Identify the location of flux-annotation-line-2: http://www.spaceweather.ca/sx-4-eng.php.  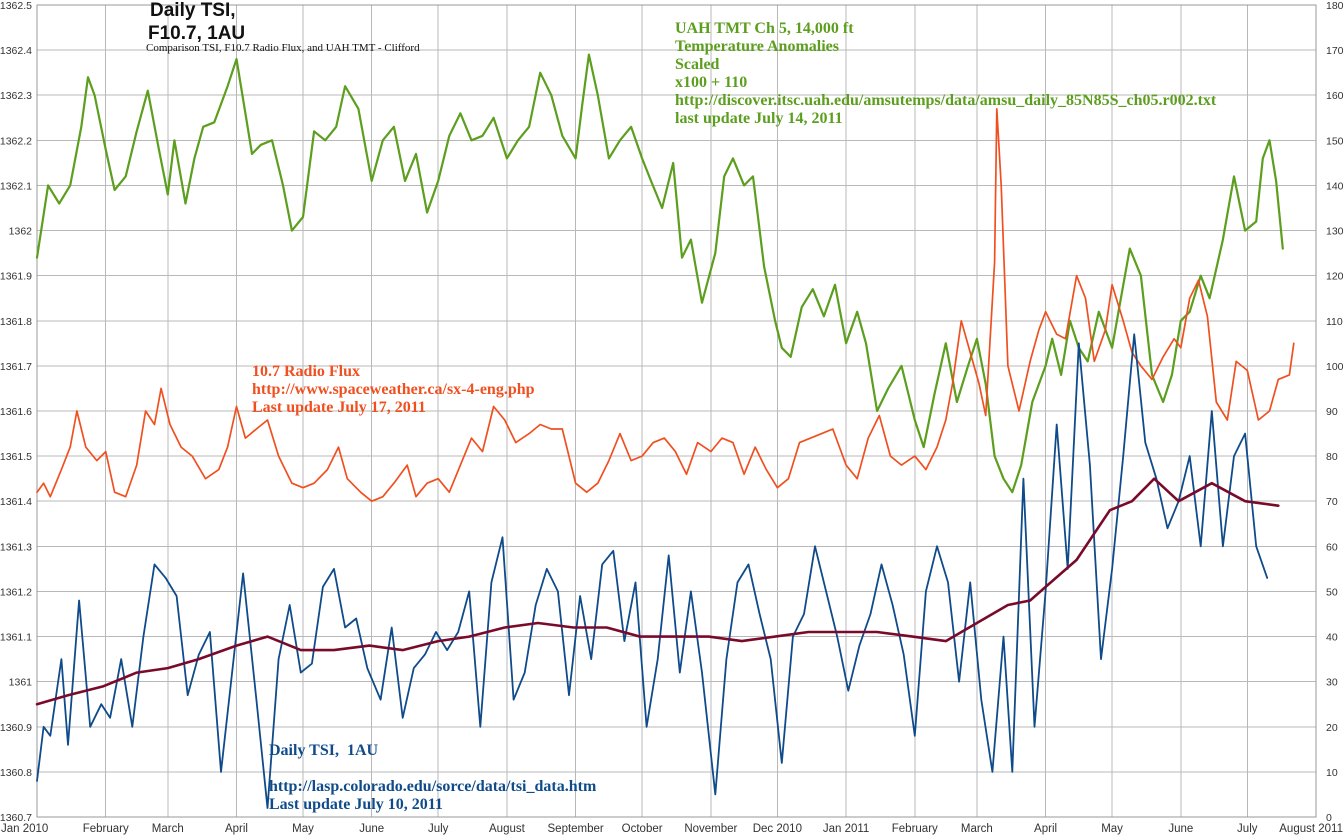
(393, 389).